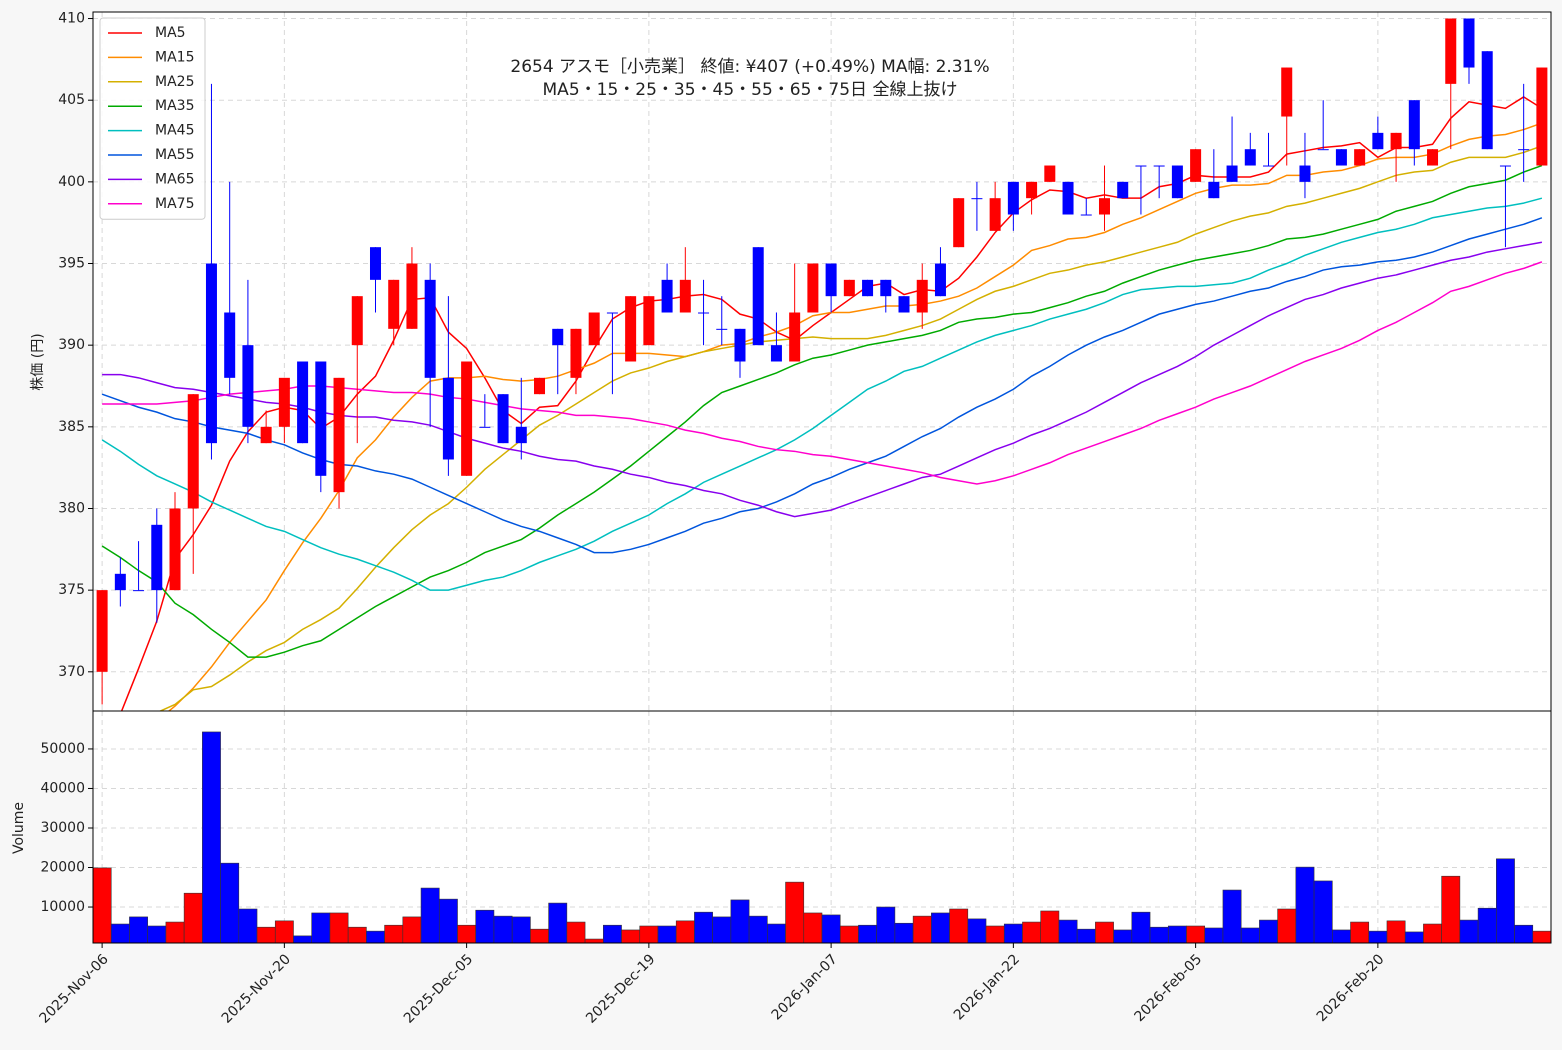  What do you see at coordinates (256, 988) in the screenshot?
I see `x-tick-label: 2025-Nov-20` at bounding box center [256, 988].